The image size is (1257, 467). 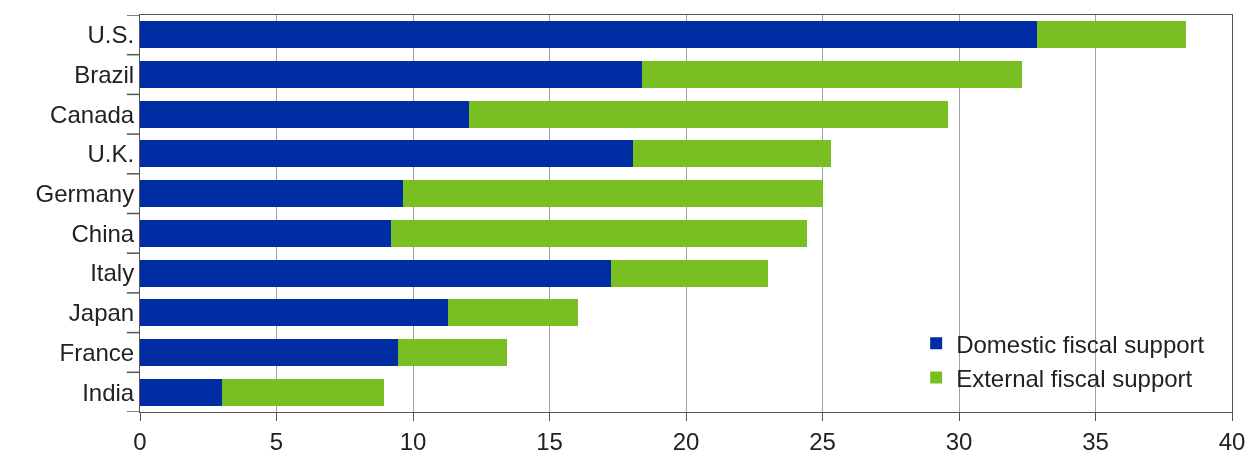 What do you see at coordinates (85, 194) in the screenshot?
I see `y-tick-label: Germany` at bounding box center [85, 194].